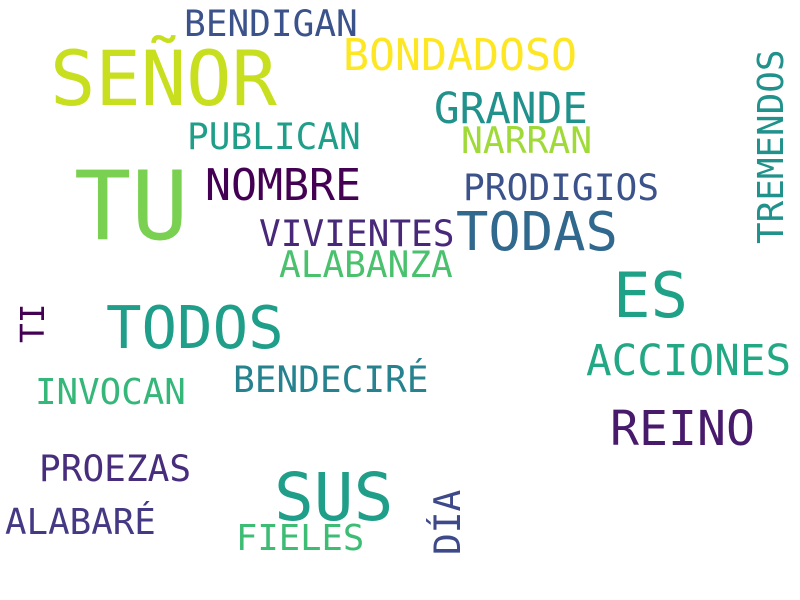 The width and height of the screenshot is (800, 600). Describe the element at coordinates (271, 24) in the screenshot. I see `word-bendigan: BENDIGAN` at that location.